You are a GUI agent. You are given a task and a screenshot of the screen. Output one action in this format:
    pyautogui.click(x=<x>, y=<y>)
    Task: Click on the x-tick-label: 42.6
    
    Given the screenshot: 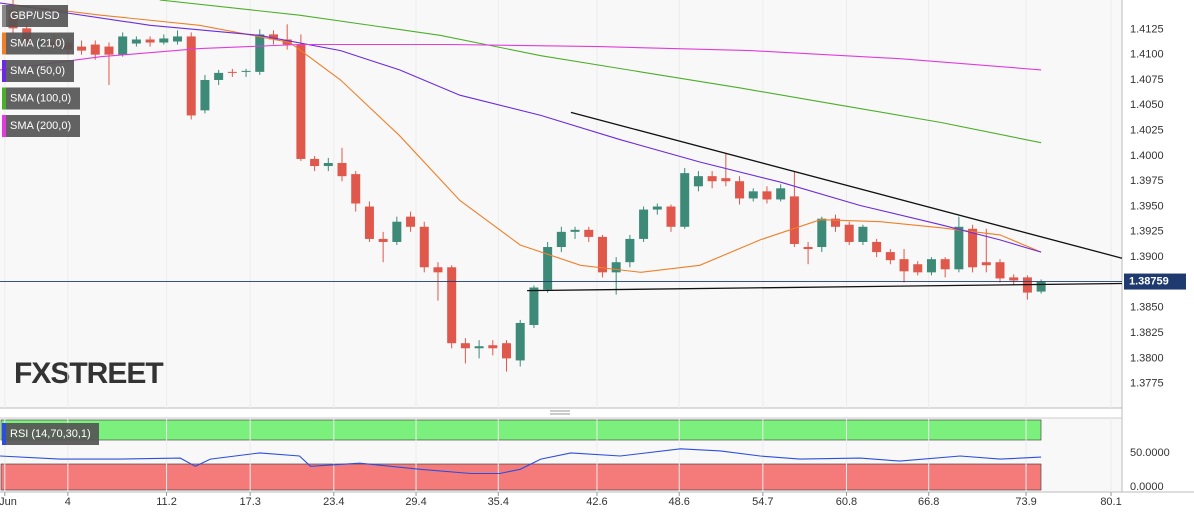 What is the action you would take?
    pyautogui.click(x=596, y=502)
    